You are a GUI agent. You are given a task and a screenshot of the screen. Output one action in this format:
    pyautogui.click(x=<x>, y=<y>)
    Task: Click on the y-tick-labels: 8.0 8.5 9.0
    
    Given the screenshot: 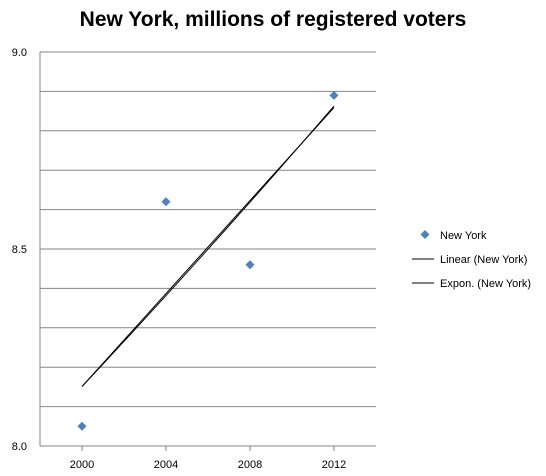 What is the action you would take?
    pyautogui.click(x=19, y=250)
    